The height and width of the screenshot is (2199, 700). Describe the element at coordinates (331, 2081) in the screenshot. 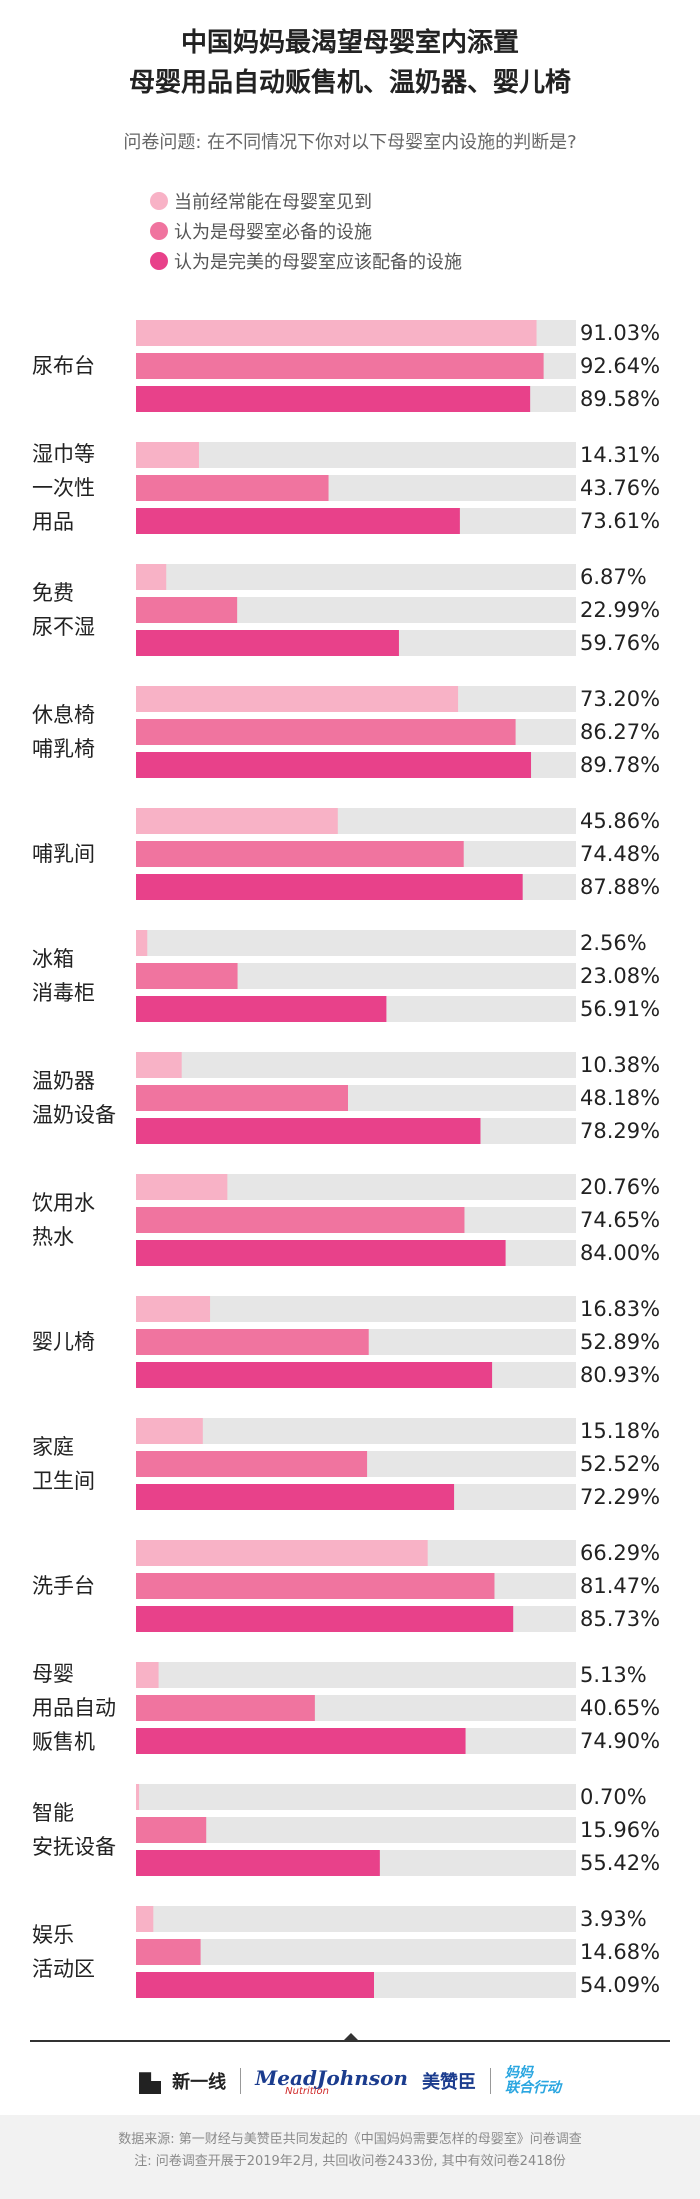

I see `meadjohnson-logo: MeadJohnson Nutrition` at that location.